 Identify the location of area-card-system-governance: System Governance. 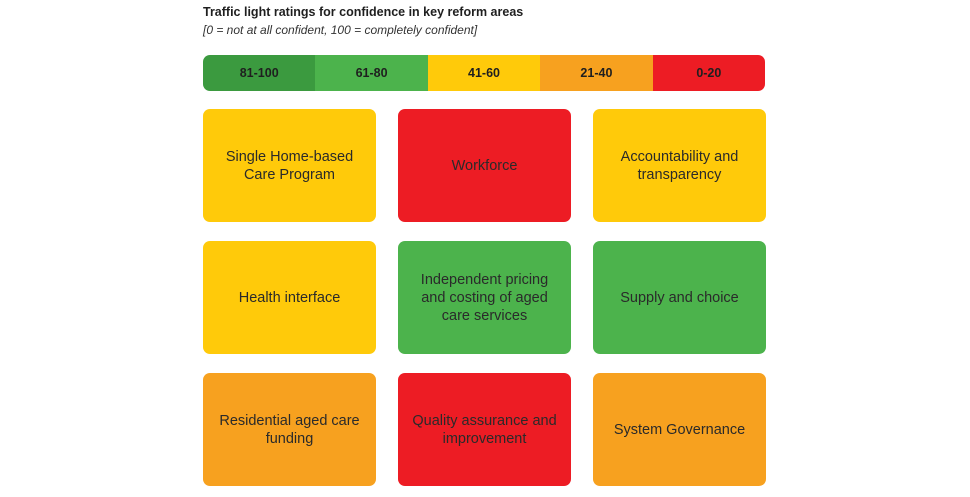
(679, 429).